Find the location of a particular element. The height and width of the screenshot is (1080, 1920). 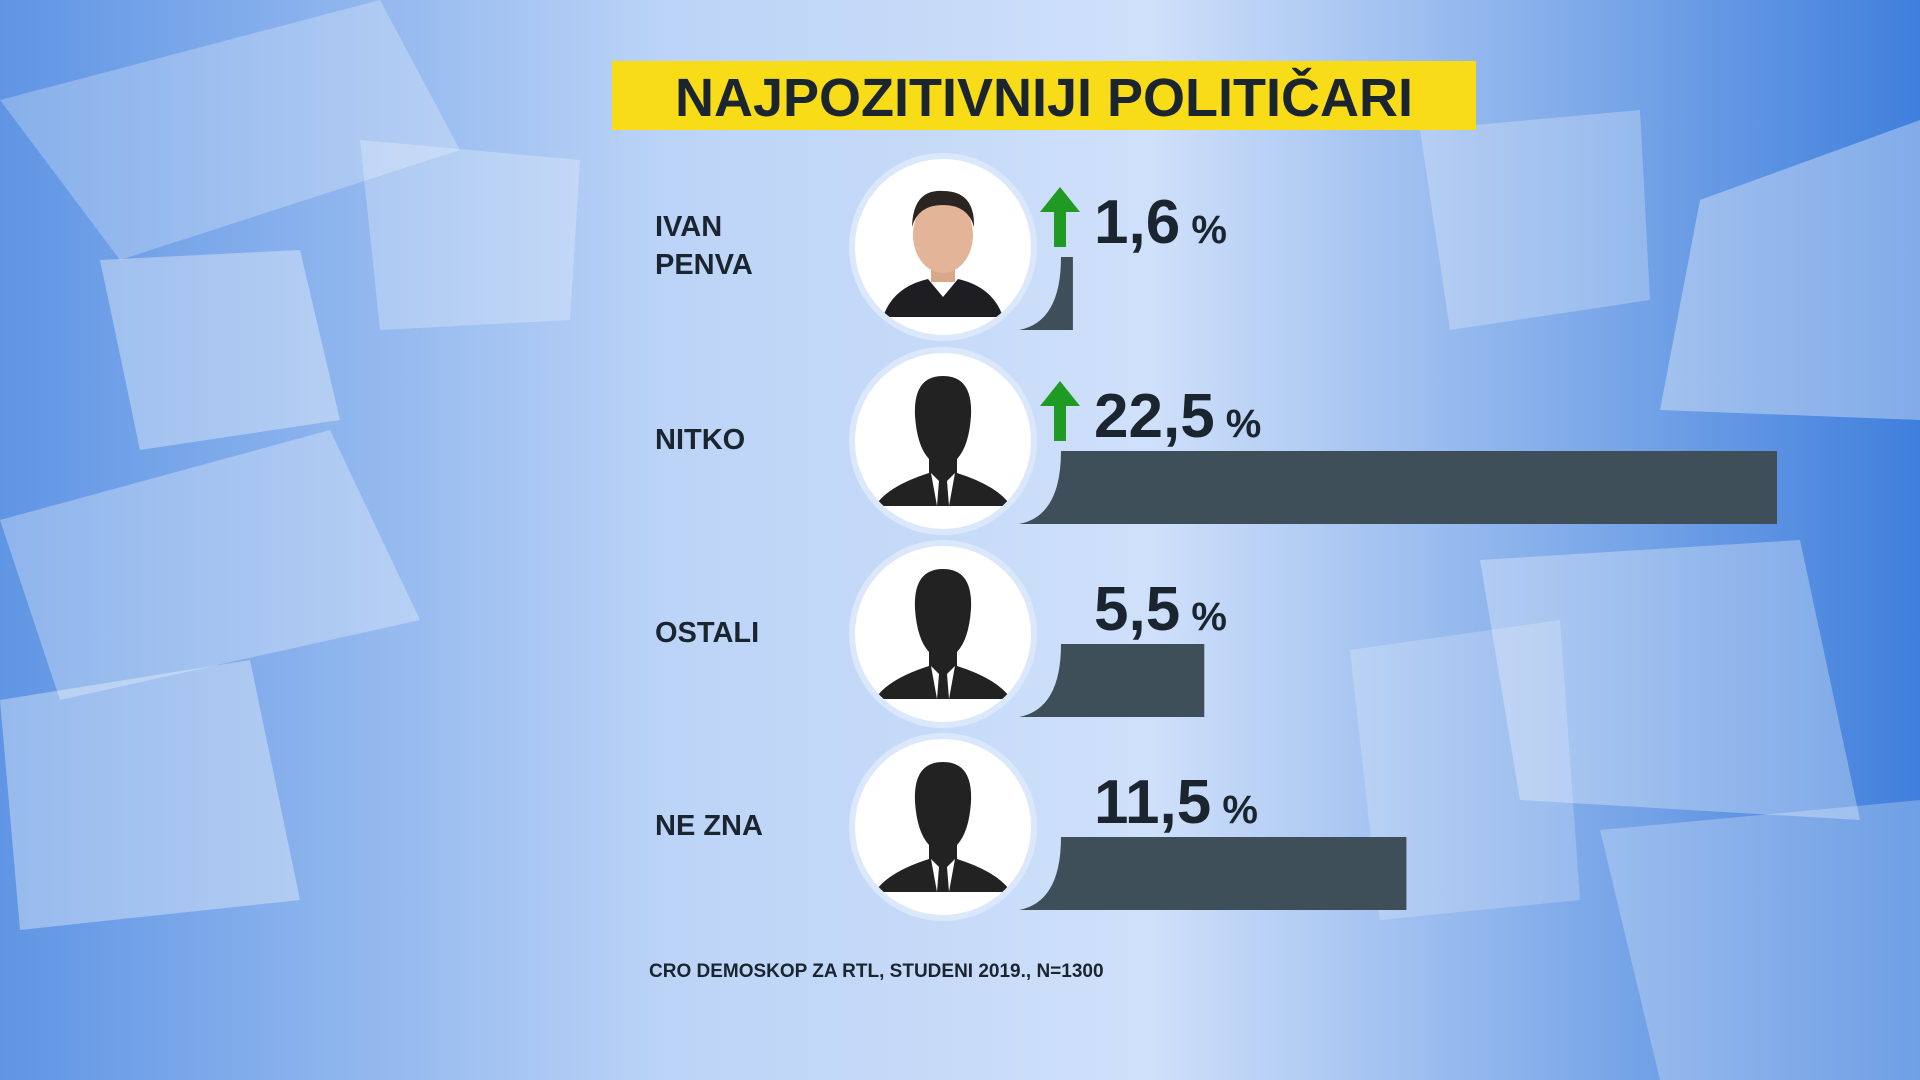

value-number: 1,6 is located at coordinates (1137, 222).